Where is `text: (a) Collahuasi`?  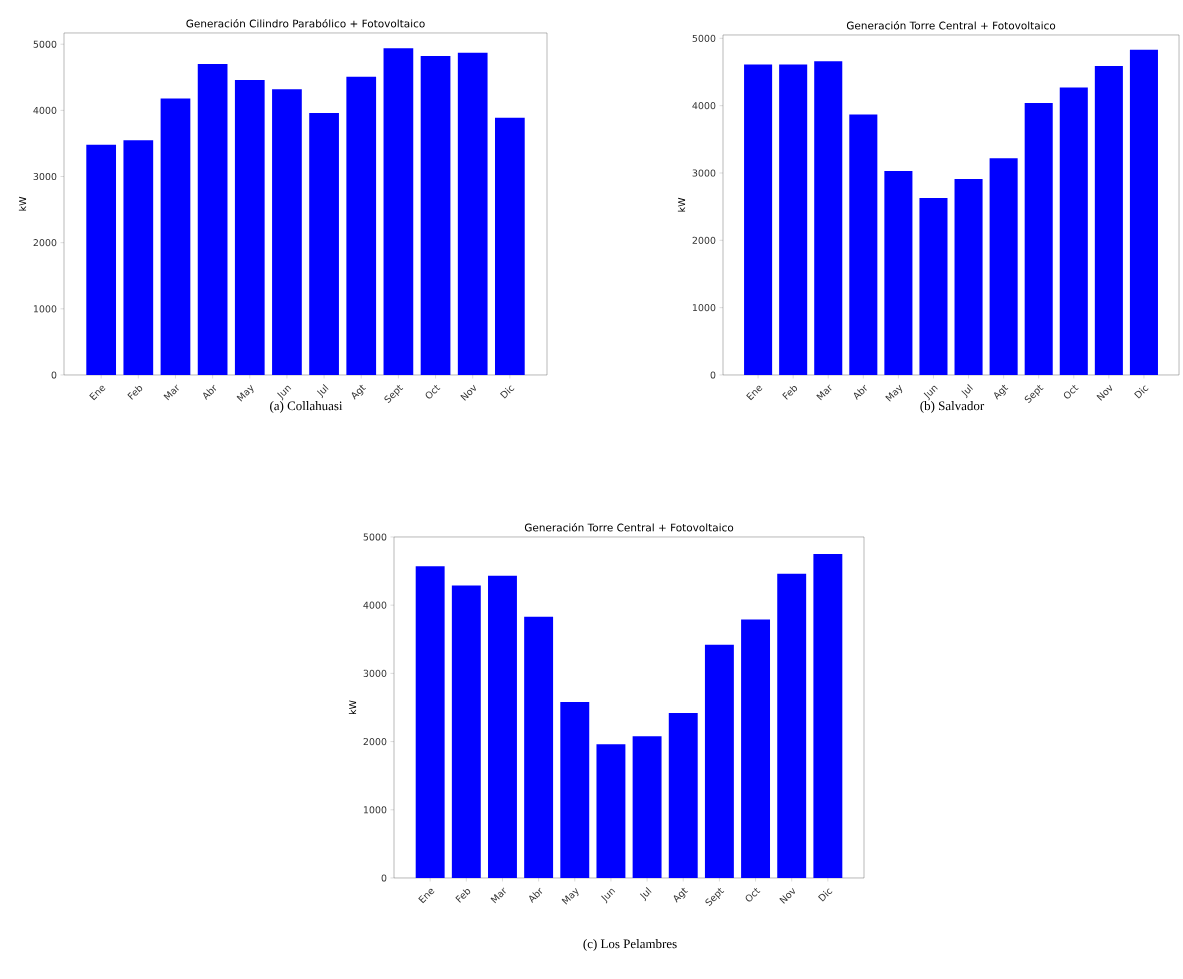
text: (a) Collahuasi is located at coordinates (306, 407).